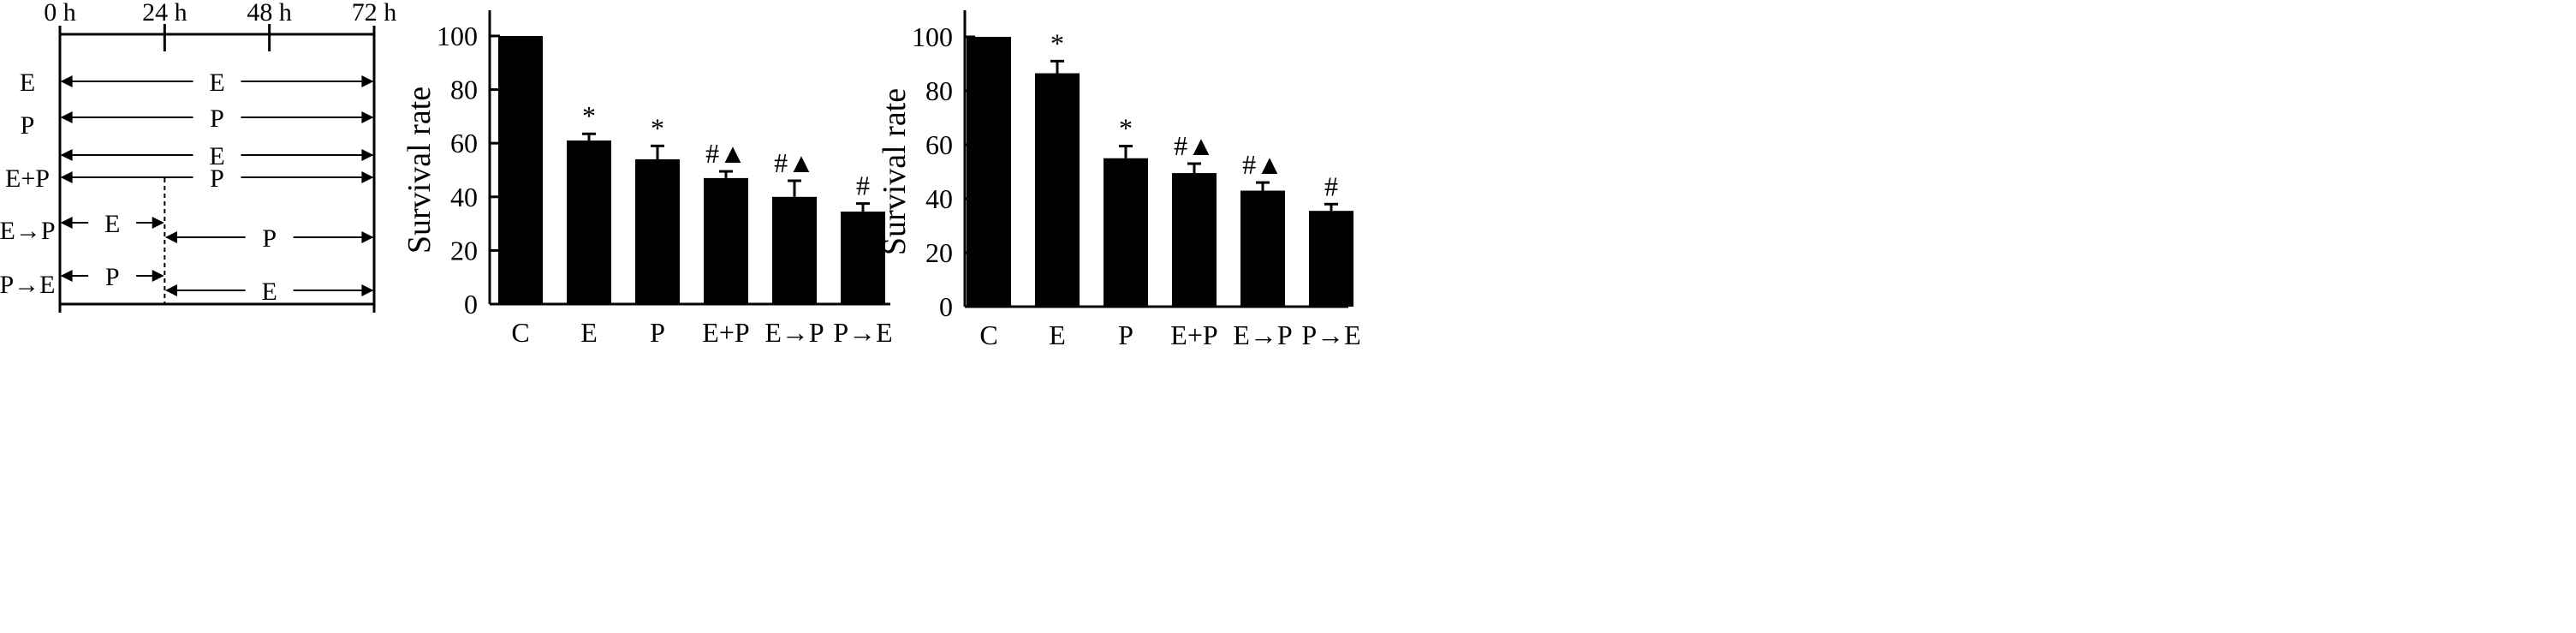 The height and width of the screenshot is (633, 2576). Describe the element at coordinates (28, 179) in the screenshot. I see `schedule-group-label: E+P` at that location.